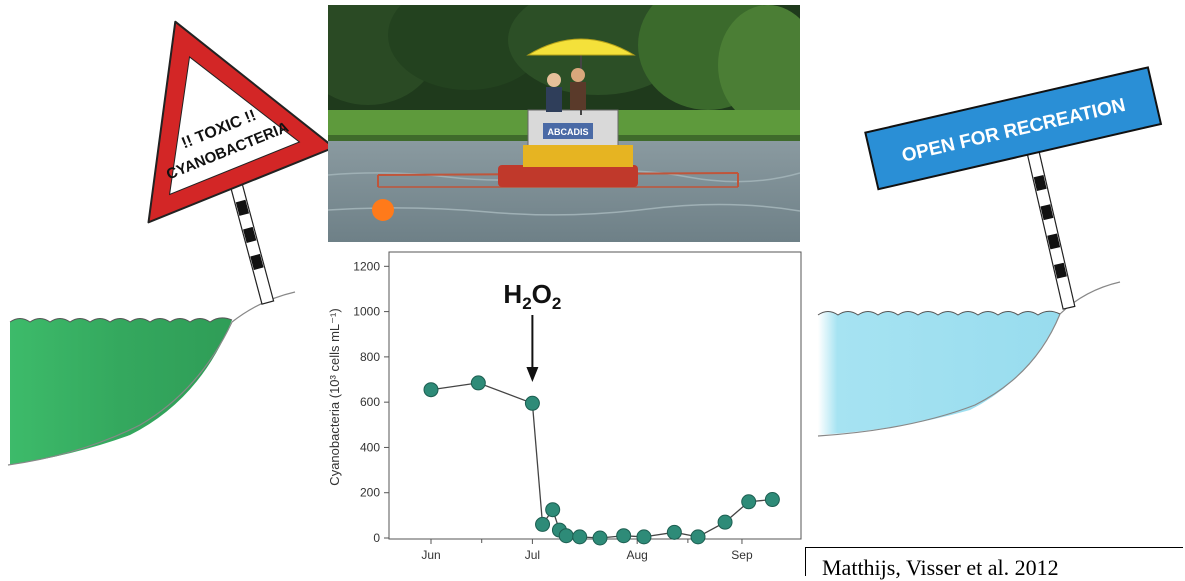 The width and height of the screenshot is (1185, 581). I want to click on y-axis: 0 200 400 600 800 1000 1200, so click(371, 402).